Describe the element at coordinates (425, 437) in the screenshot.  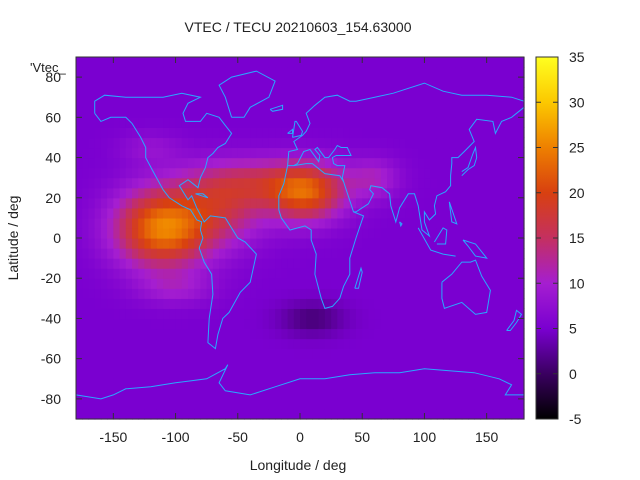
I see `x-tick-label: 100` at that location.